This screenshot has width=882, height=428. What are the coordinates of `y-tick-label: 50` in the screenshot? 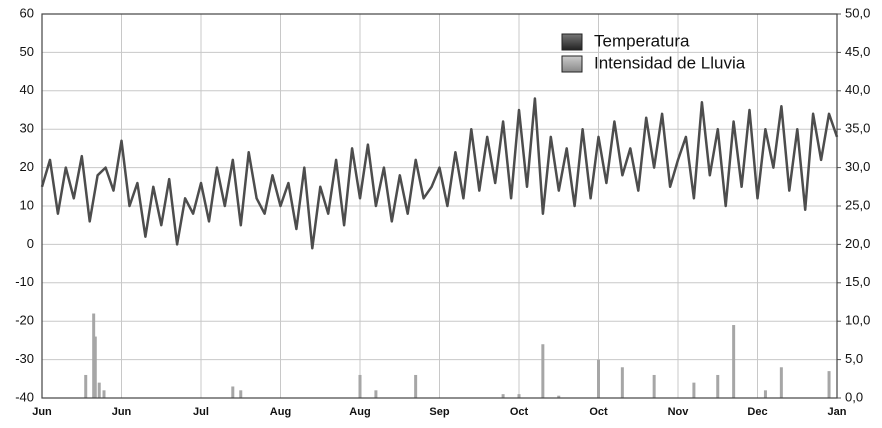 It's located at (27, 51).